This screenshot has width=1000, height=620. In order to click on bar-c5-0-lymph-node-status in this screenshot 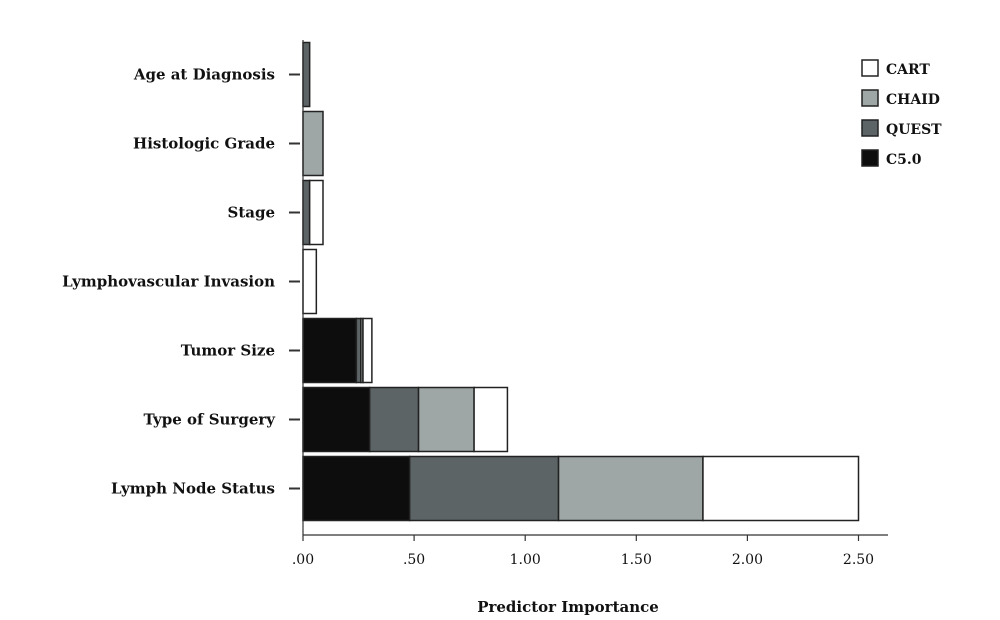, I will do `click(356, 488)`.